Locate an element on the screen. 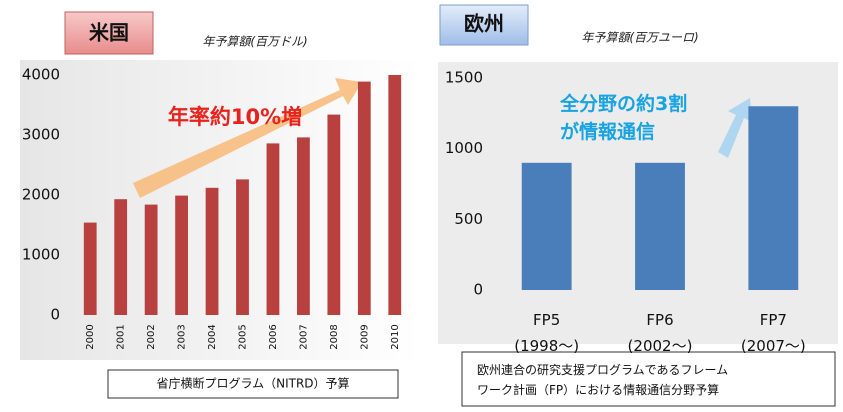 The width and height of the screenshot is (843, 412). x-tick-label: 2008 is located at coordinates (334, 336).